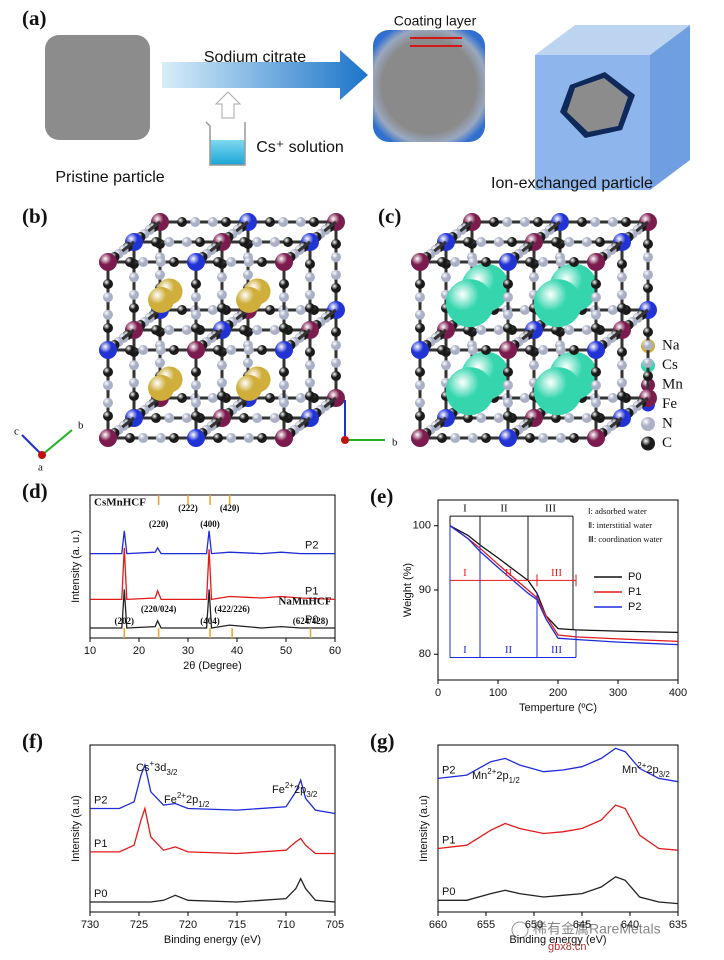 This screenshot has height=960, width=724. What do you see at coordinates (76, 566) in the screenshot?
I see `y-axis-label: Intensity (a. u.)` at bounding box center [76, 566].